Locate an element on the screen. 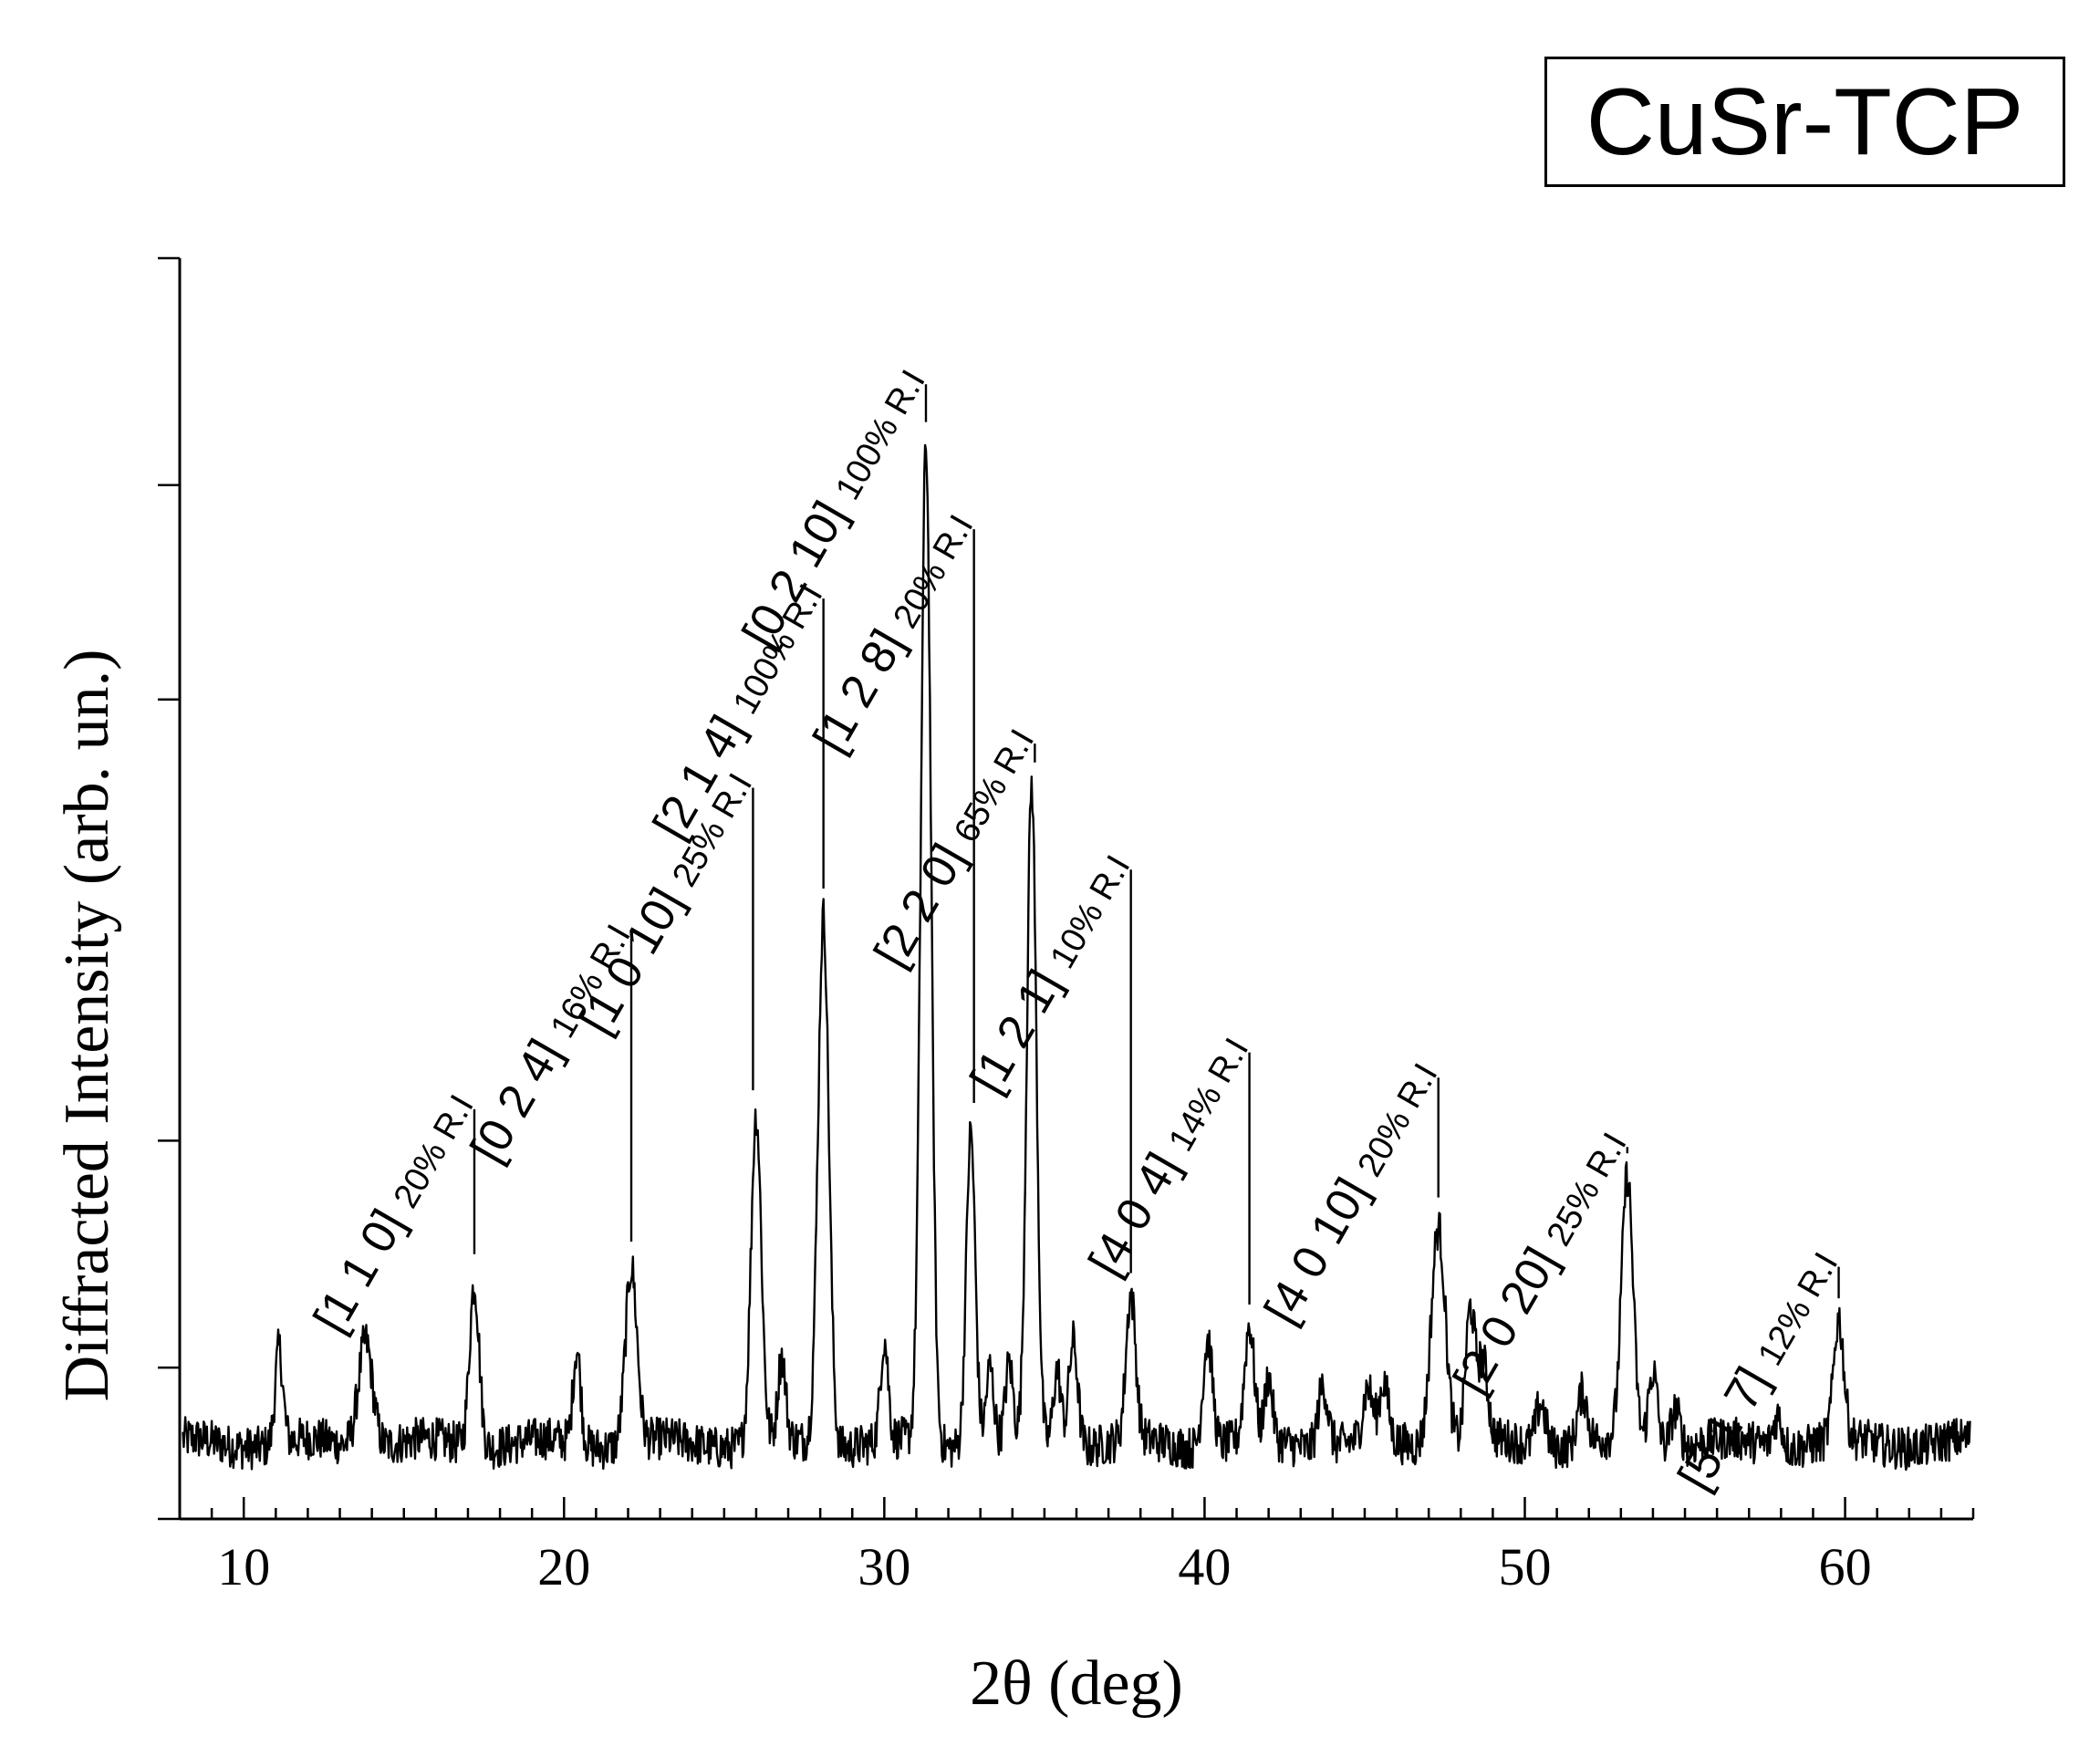 The image size is (2100, 1747). peak-label-text: [2 0 20] 25% R.I is located at coordinates (1540, 1261).